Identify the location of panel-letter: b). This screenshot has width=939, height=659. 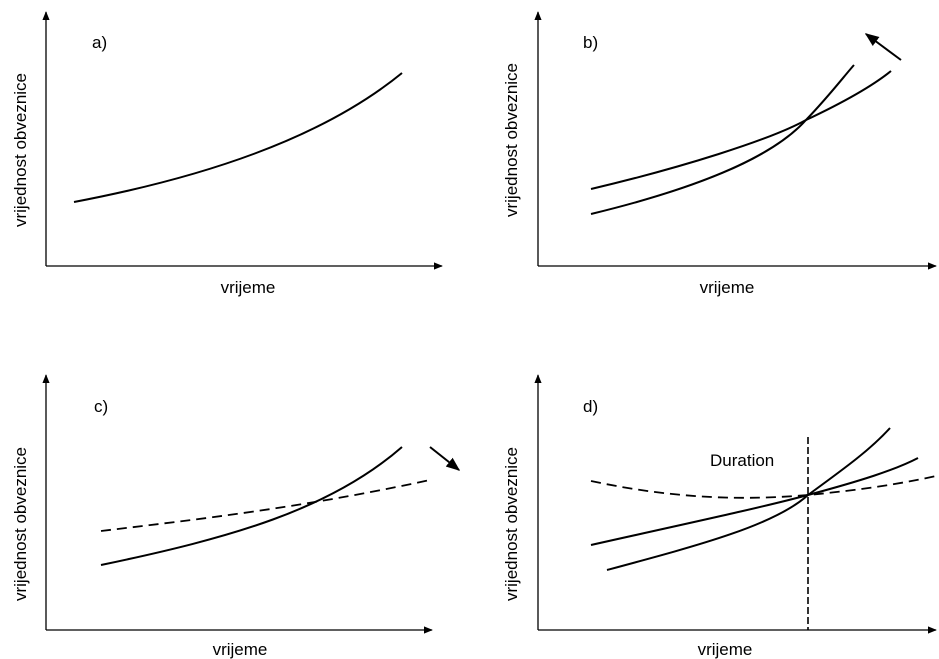
(590, 42).